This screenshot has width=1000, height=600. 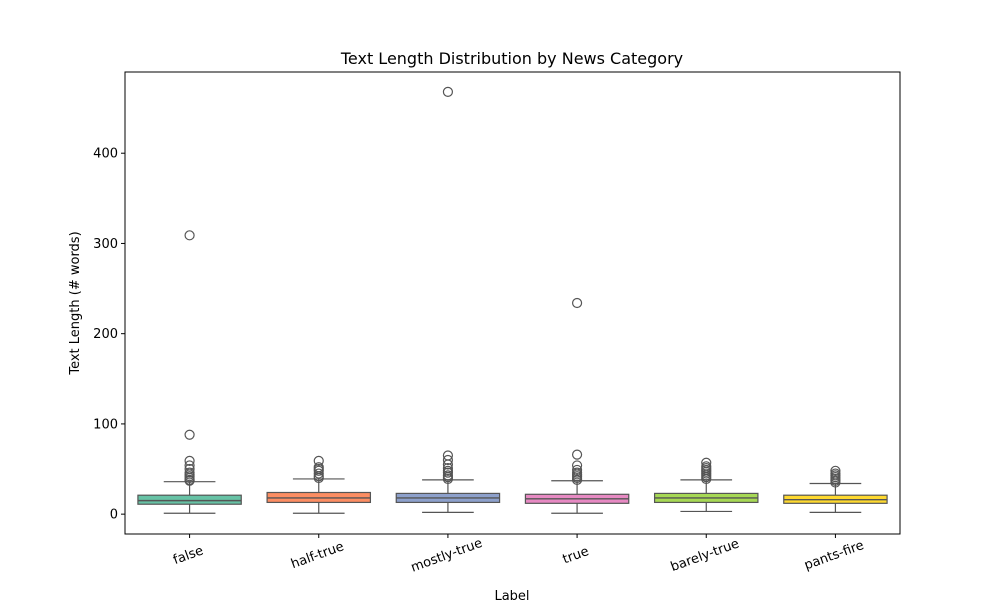 I want to click on x-tick-label: mostly-true, so click(x=447, y=556).